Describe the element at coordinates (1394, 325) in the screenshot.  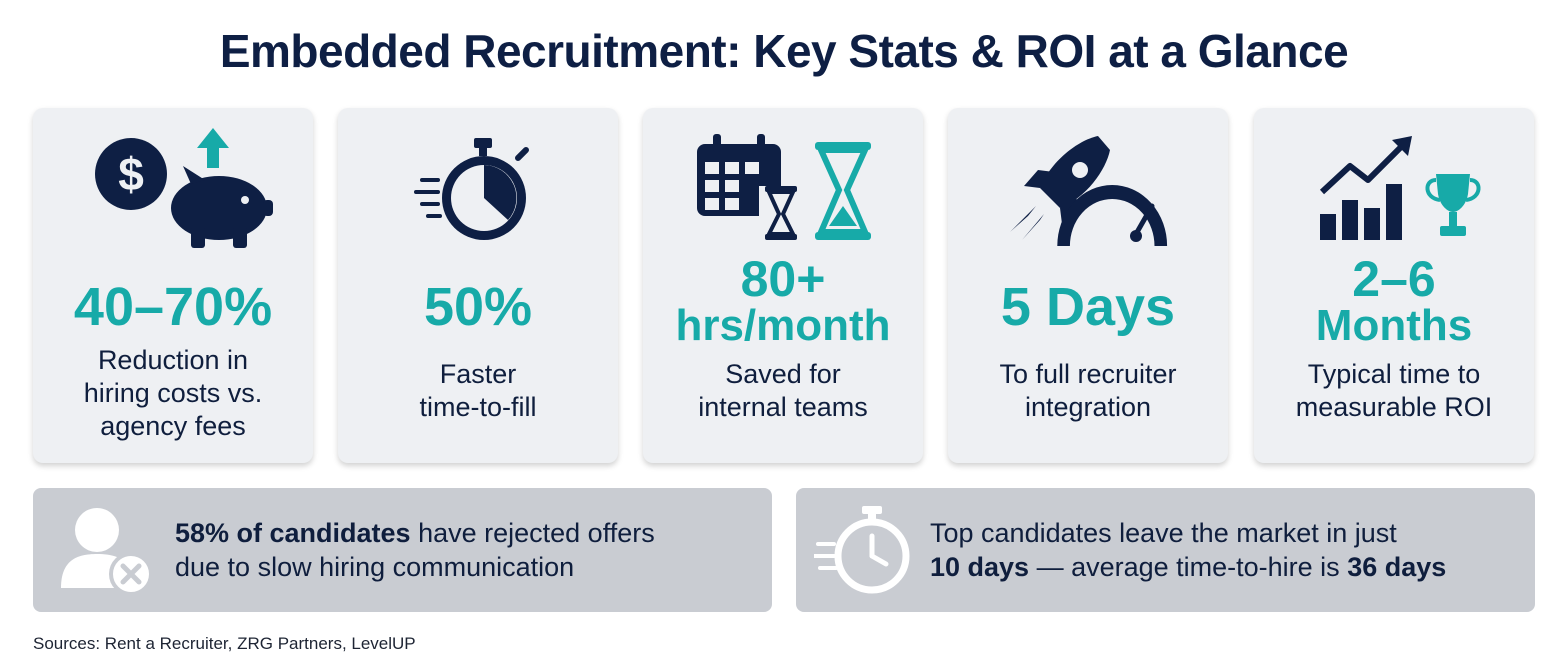
I see `stat-value-line-2: Months` at that location.